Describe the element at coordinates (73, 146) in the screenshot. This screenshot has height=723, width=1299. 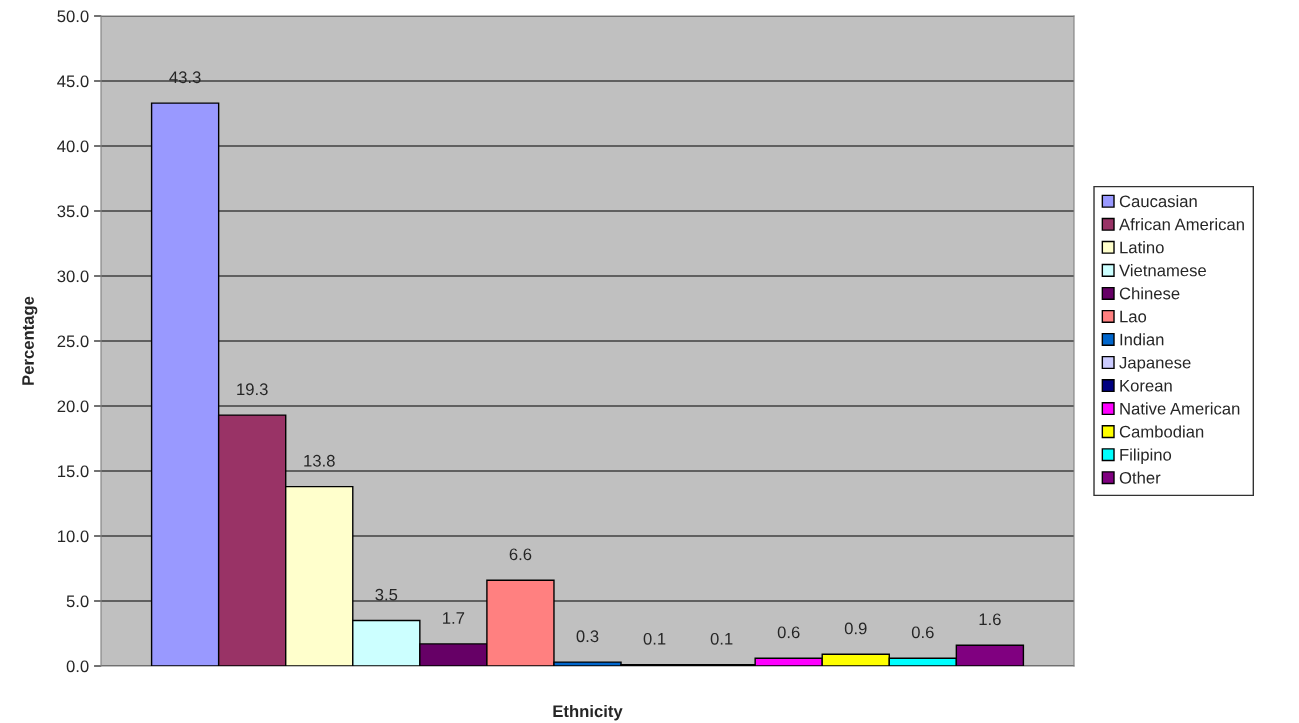
I see `y-tick-label: 40.0` at that location.